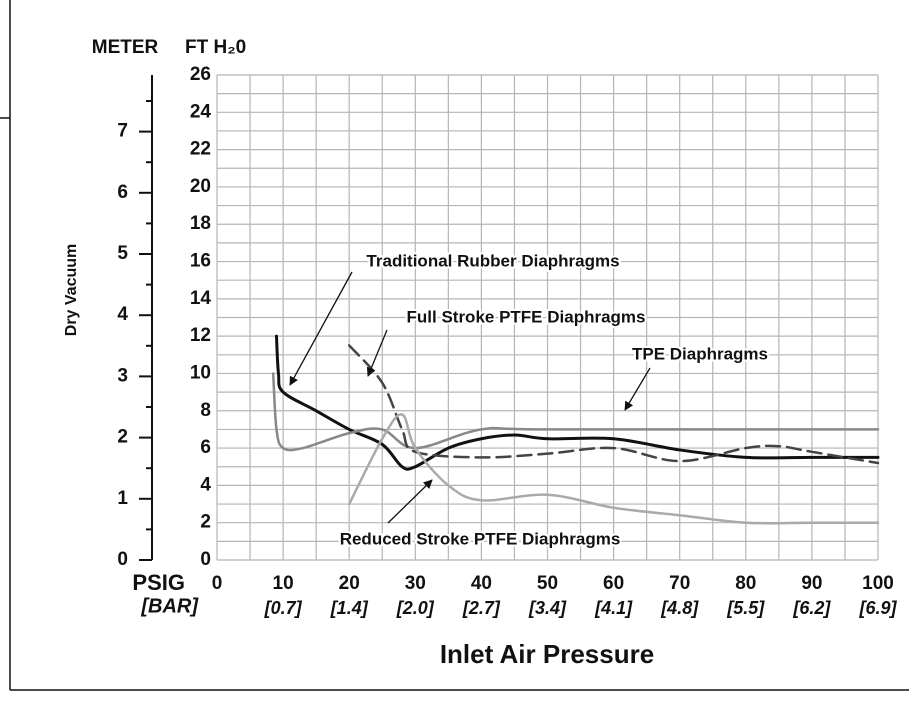 This screenshot has width=909, height=707. What do you see at coordinates (283, 608) in the screenshot?
I see `x-bar-label: [0.7]` at bounding box center [283, 608].